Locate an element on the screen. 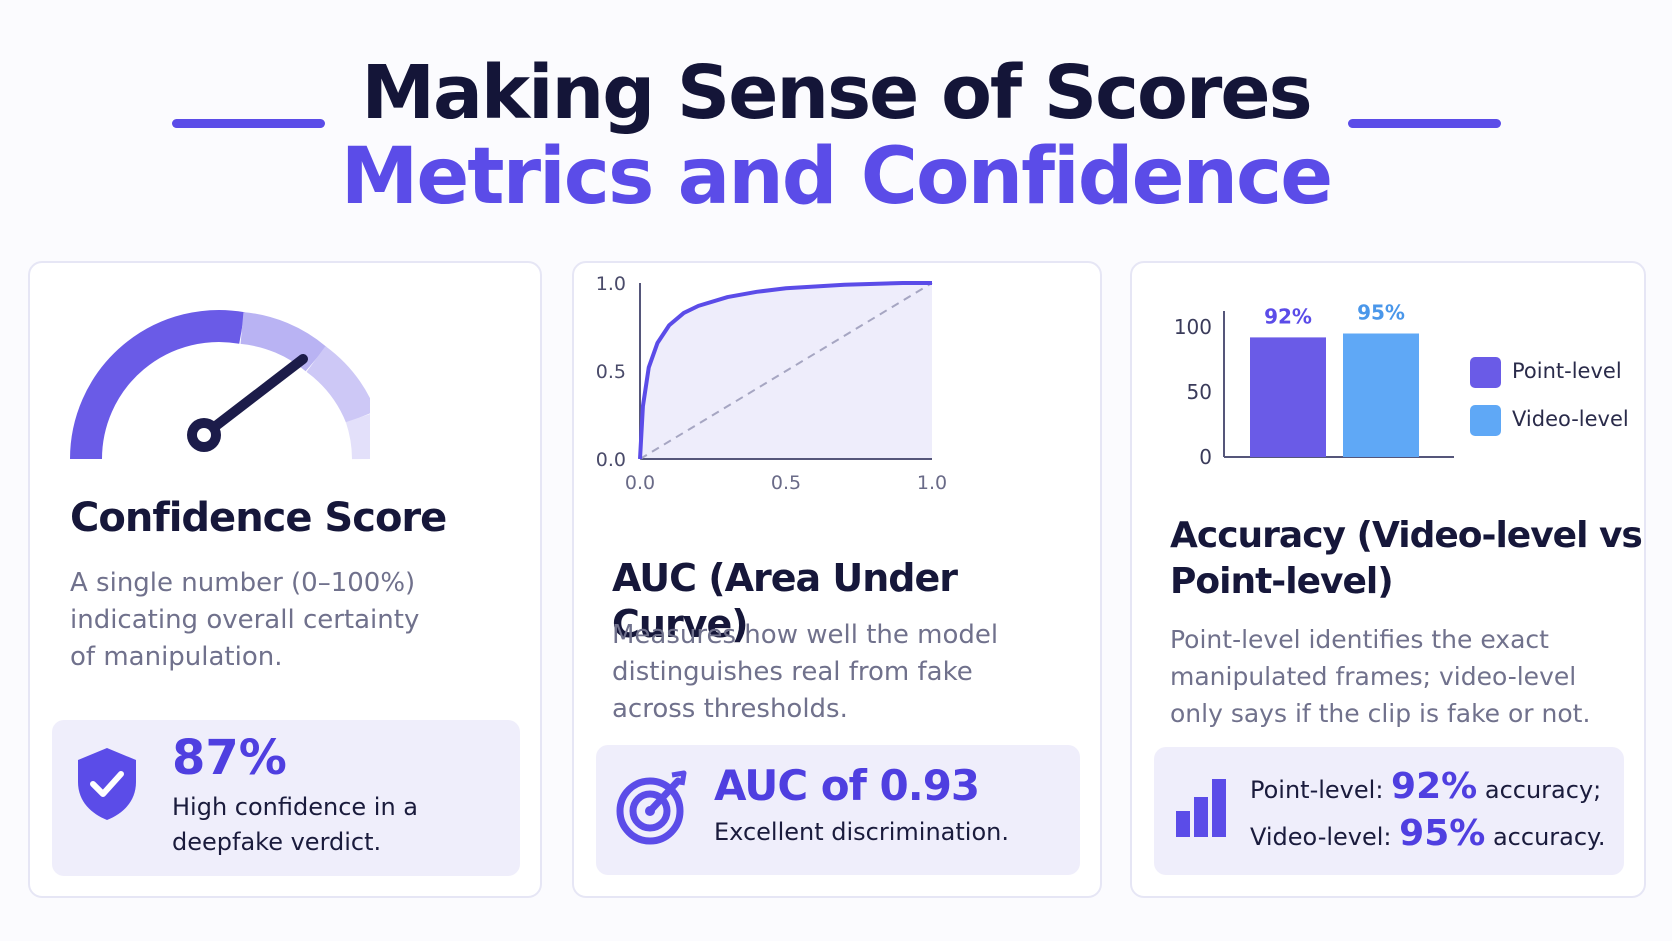 This screenshot has height=941, width=1672. y-tick-label: 100 is located at coordinates (1193, 327).